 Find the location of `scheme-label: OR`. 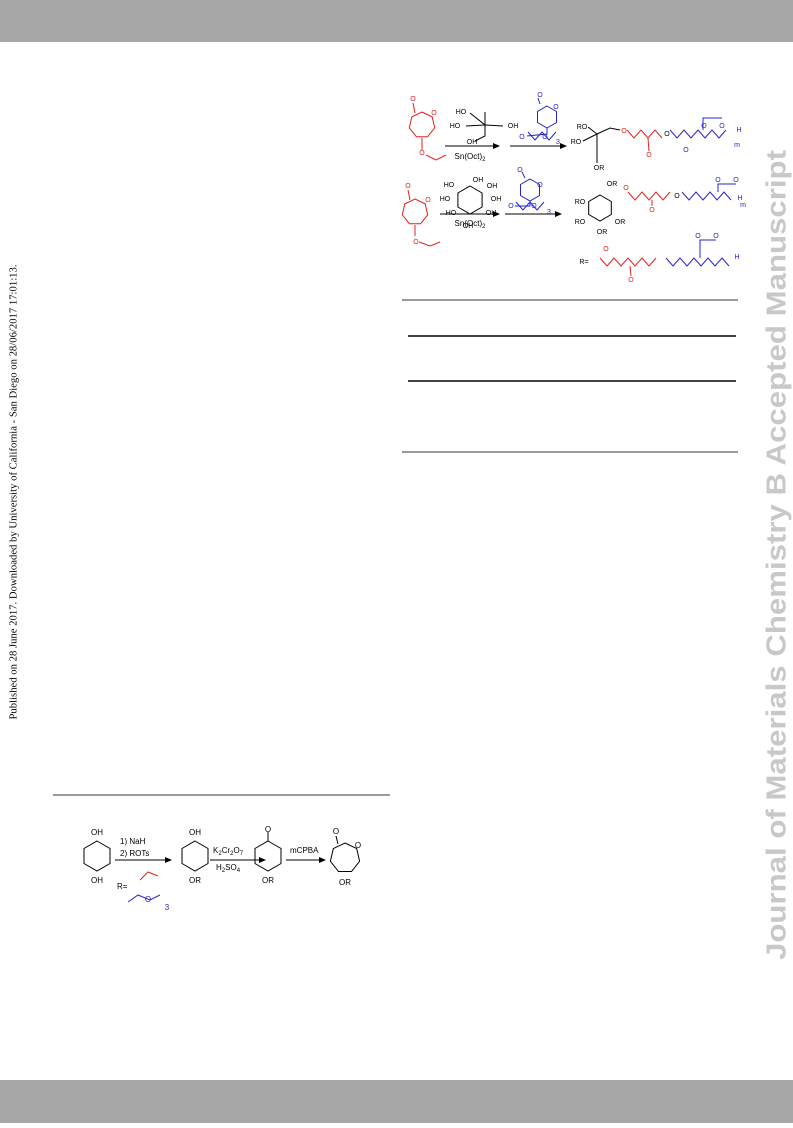

scheme-label: OR is located at coordinates (195, 880).